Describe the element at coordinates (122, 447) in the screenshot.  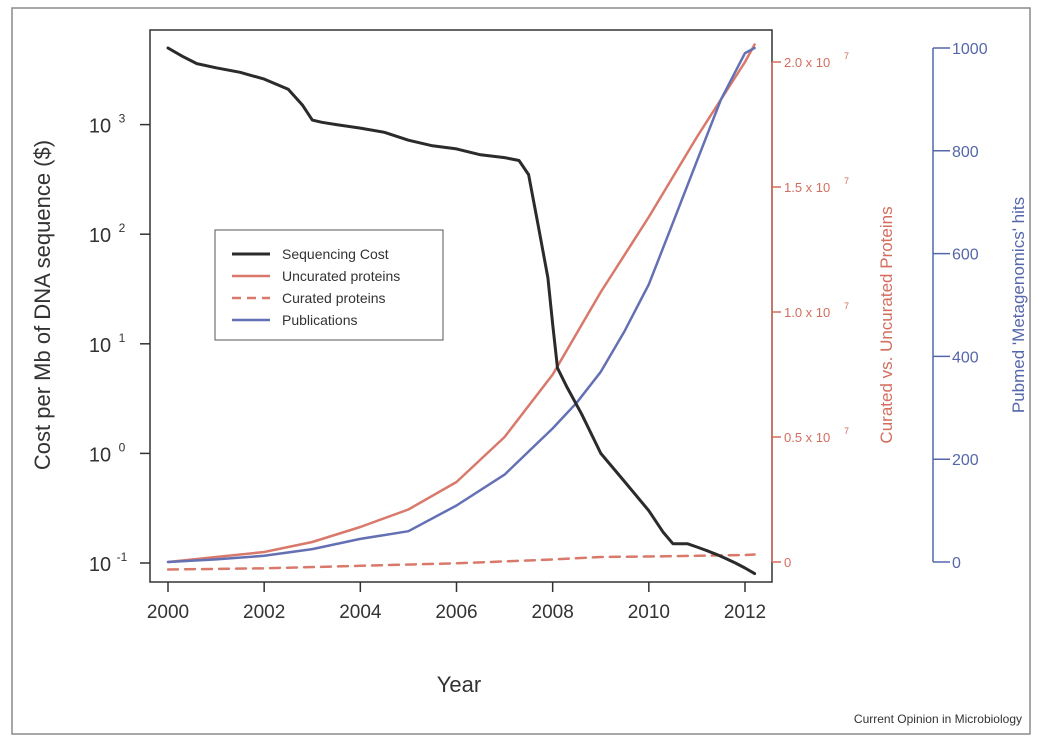
I see `left-tick-exponent: 0` at that location.